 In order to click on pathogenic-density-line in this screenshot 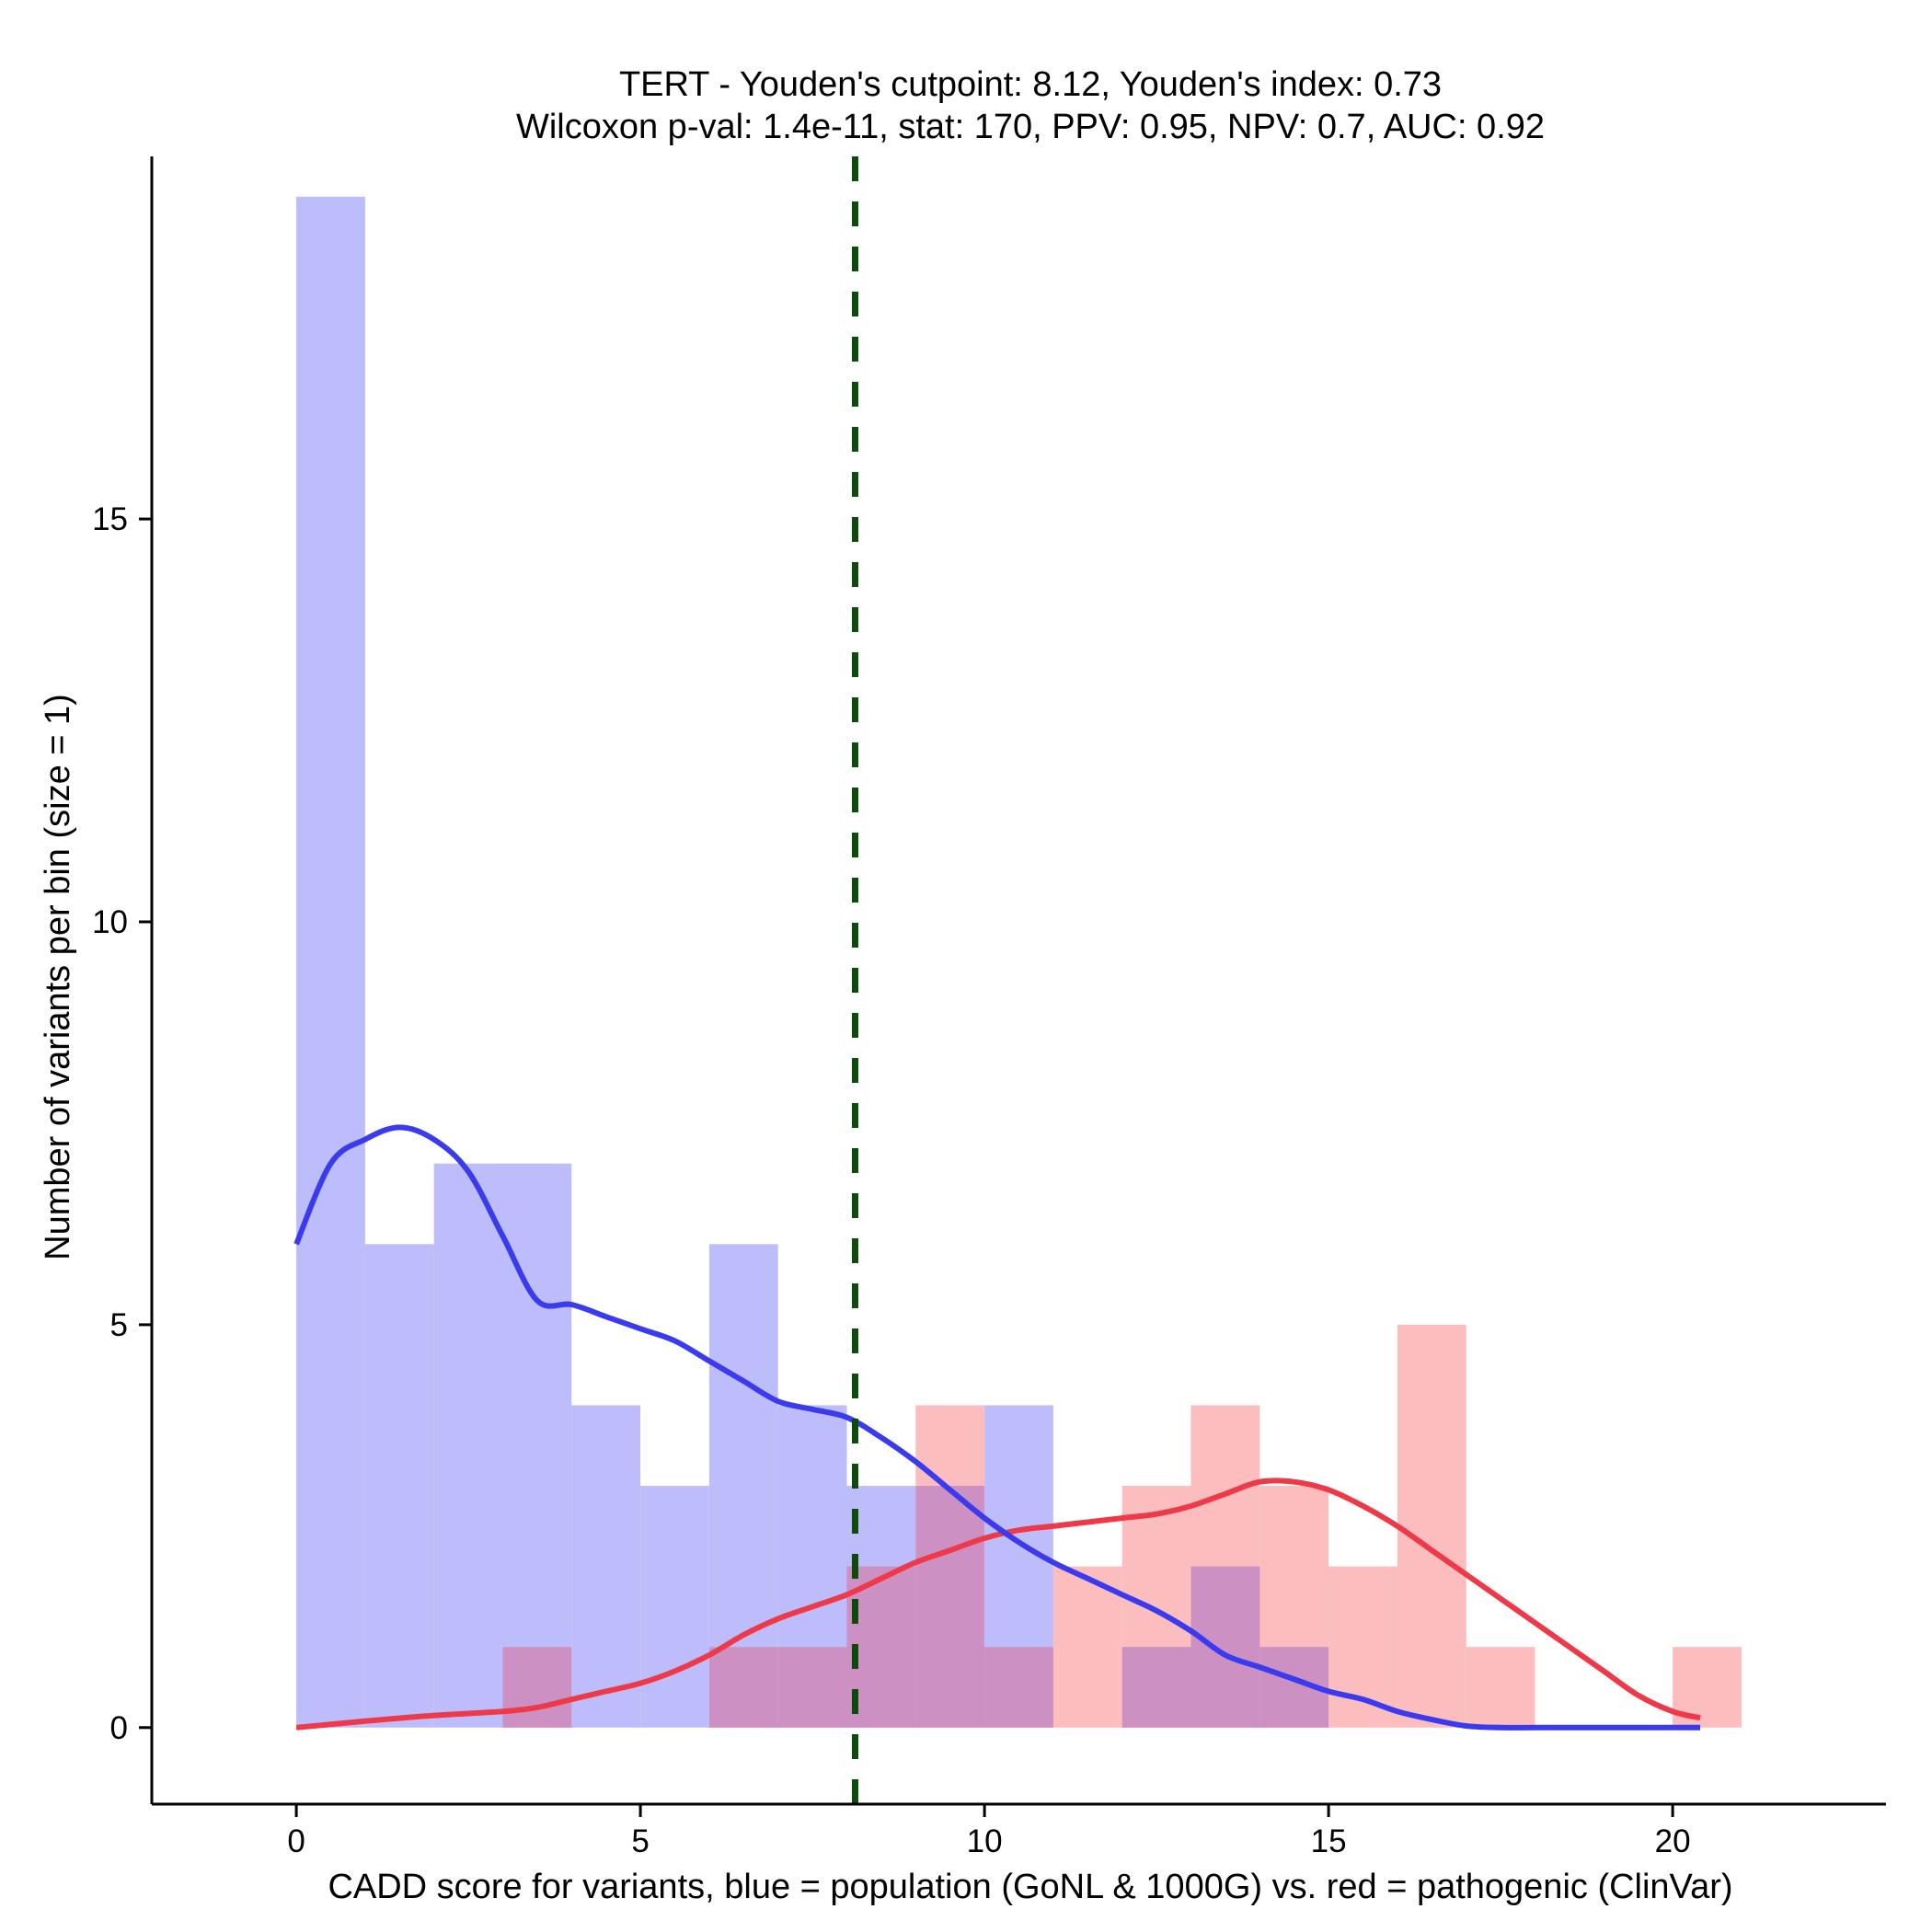, I will do `click(998, 1604)`.